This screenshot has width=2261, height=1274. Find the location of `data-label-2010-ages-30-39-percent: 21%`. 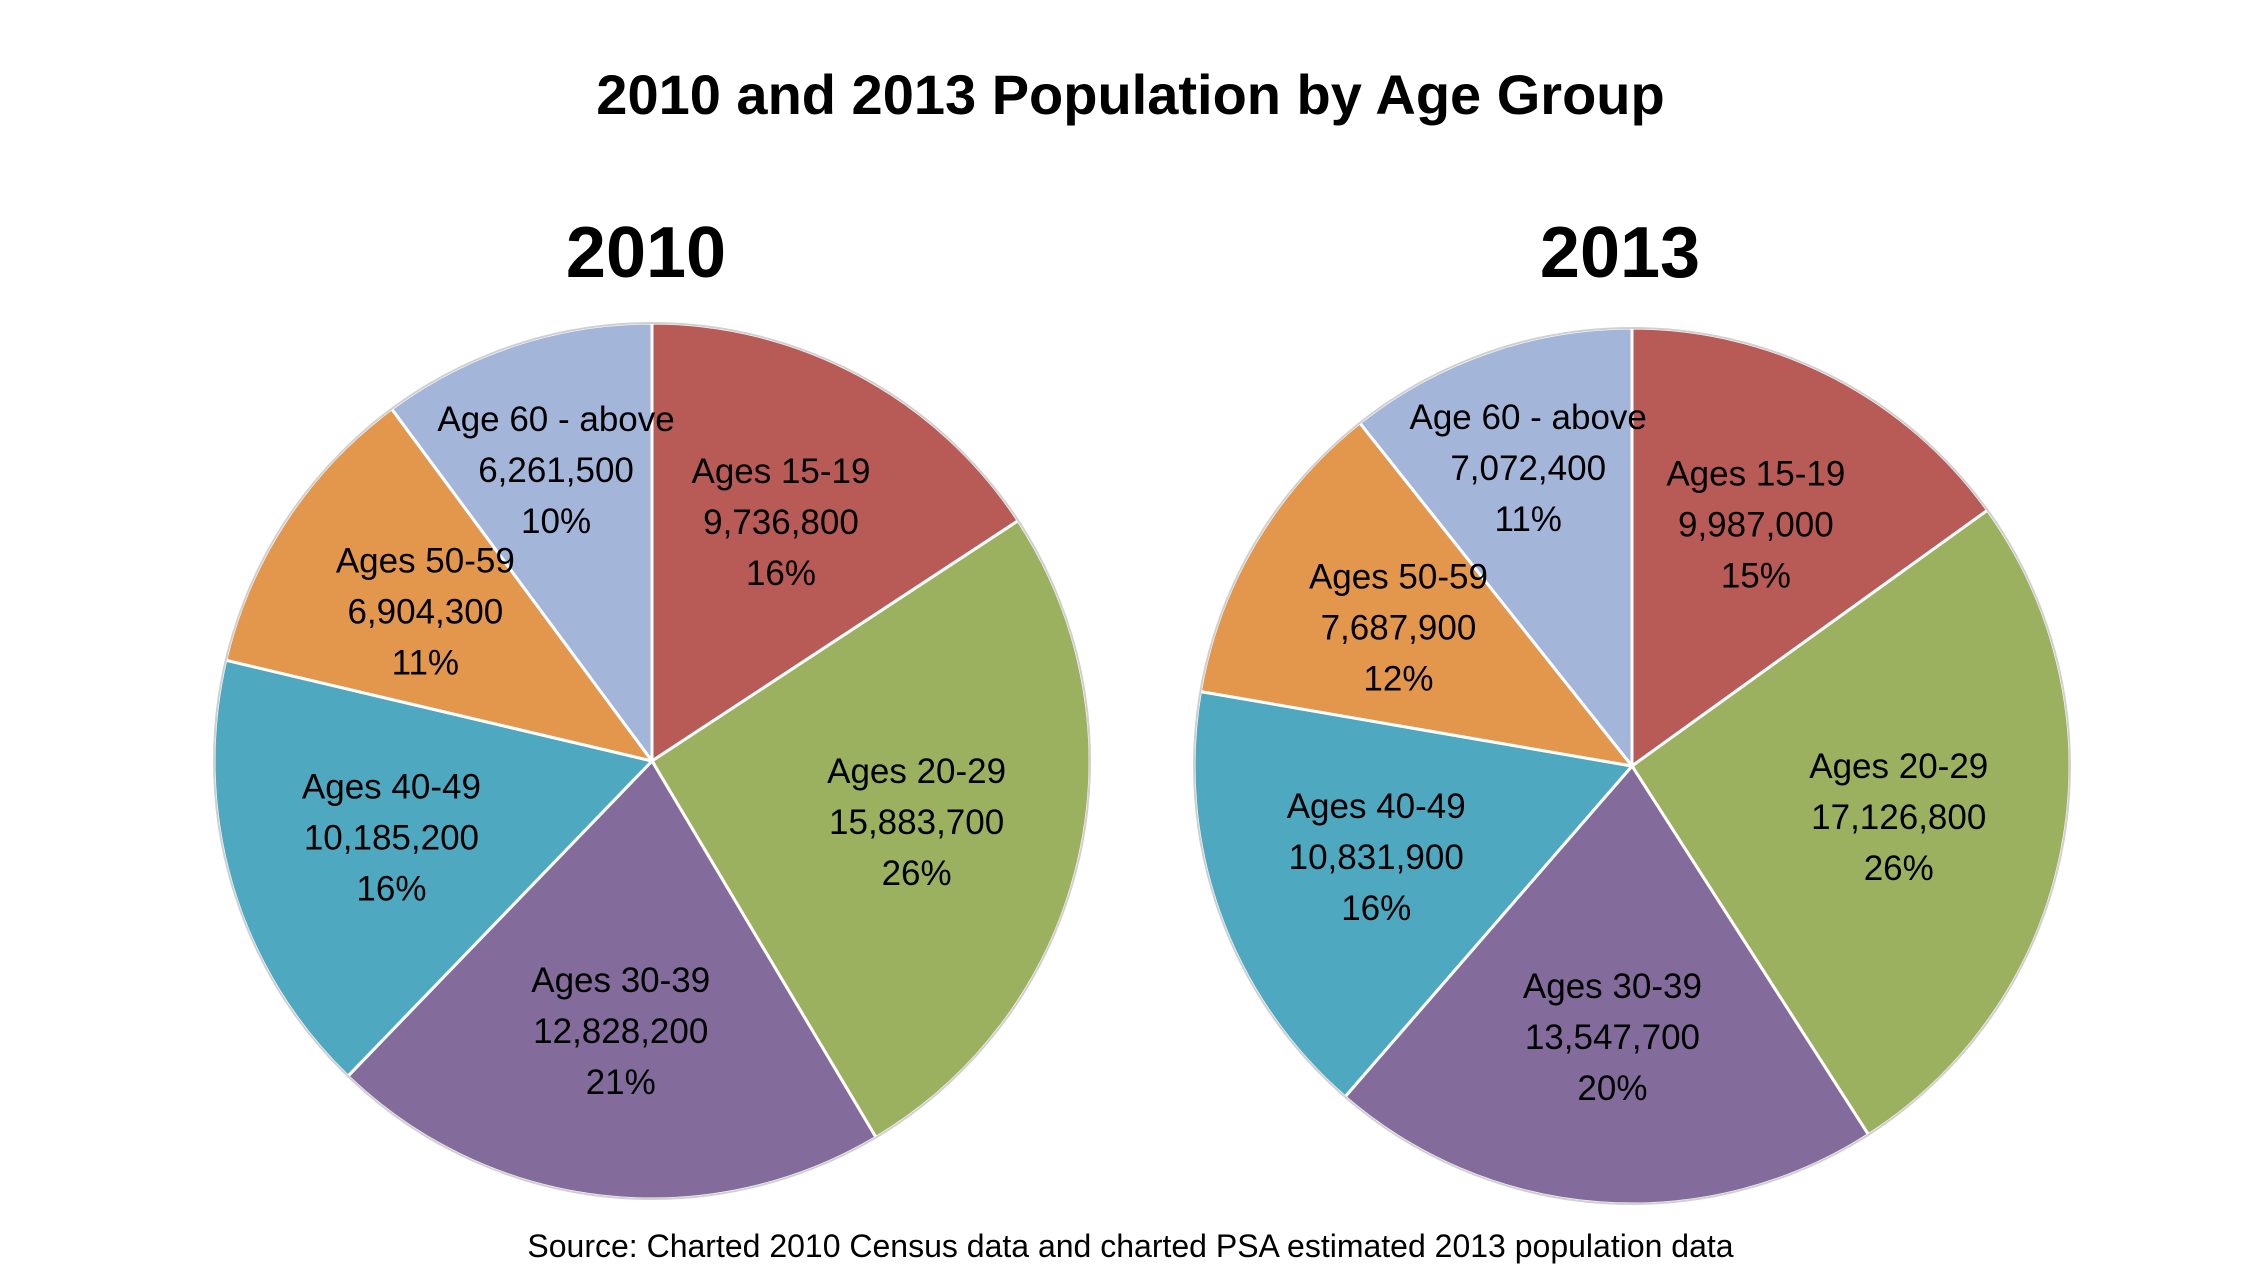

data-label-2010-ages-30-39-percent: 21% is located at coordinates (621, 1082).